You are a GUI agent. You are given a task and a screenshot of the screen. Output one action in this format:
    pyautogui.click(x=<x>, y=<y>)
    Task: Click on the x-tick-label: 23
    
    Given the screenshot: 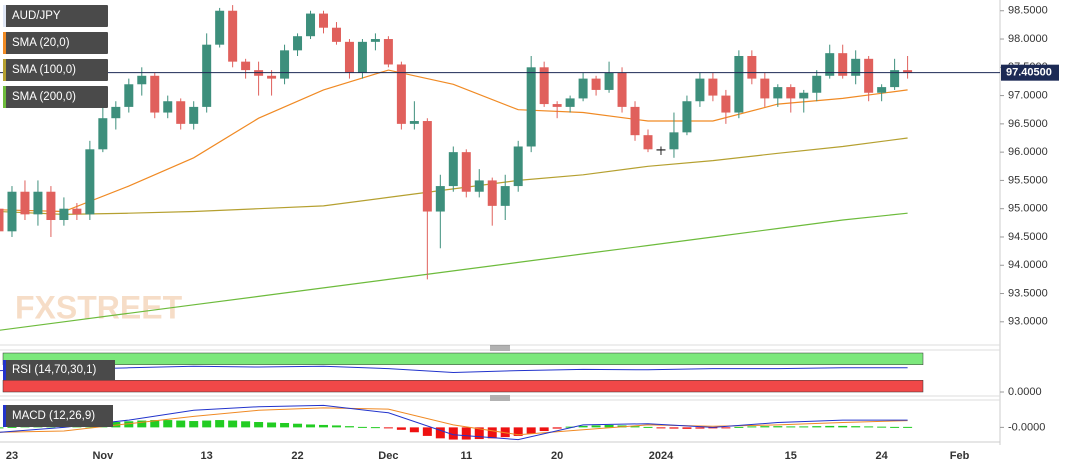 What is the action you would take?
    pyautogui.click(x=12, y=456)
    